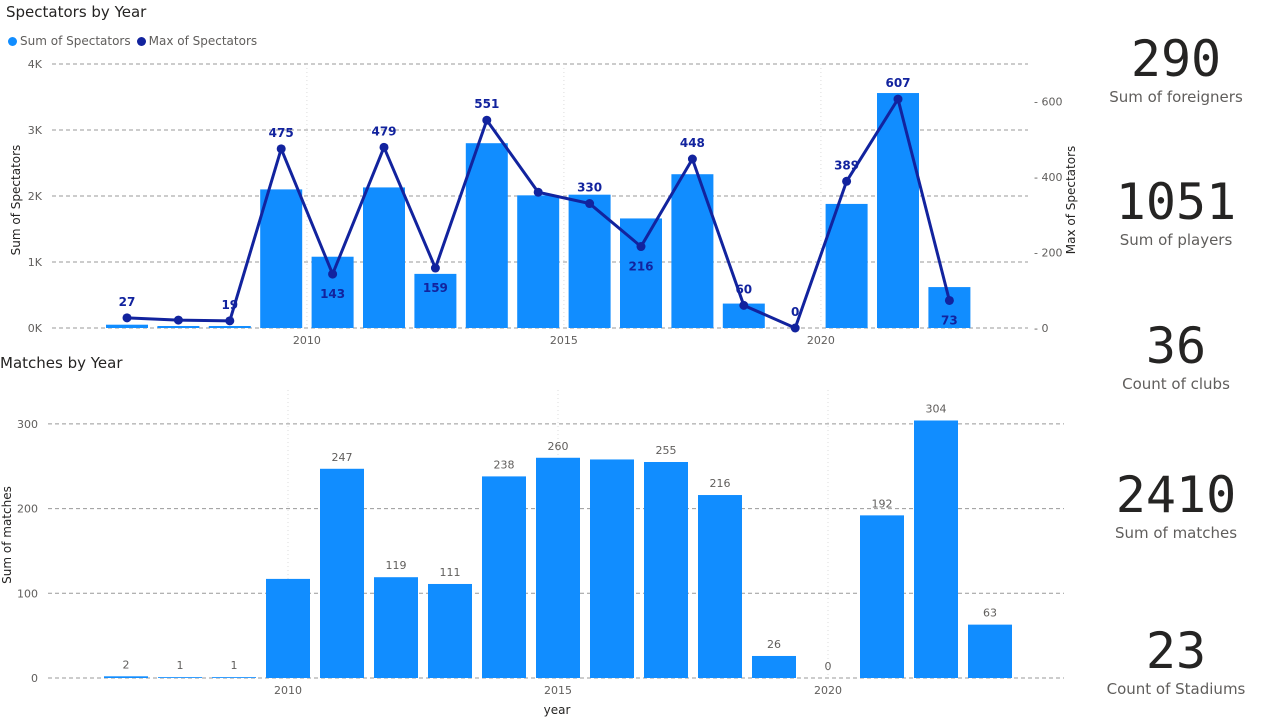  Describe the element at coordinates (126, 664) in the screenshot. I see `bar-data-label: 2` at that location.